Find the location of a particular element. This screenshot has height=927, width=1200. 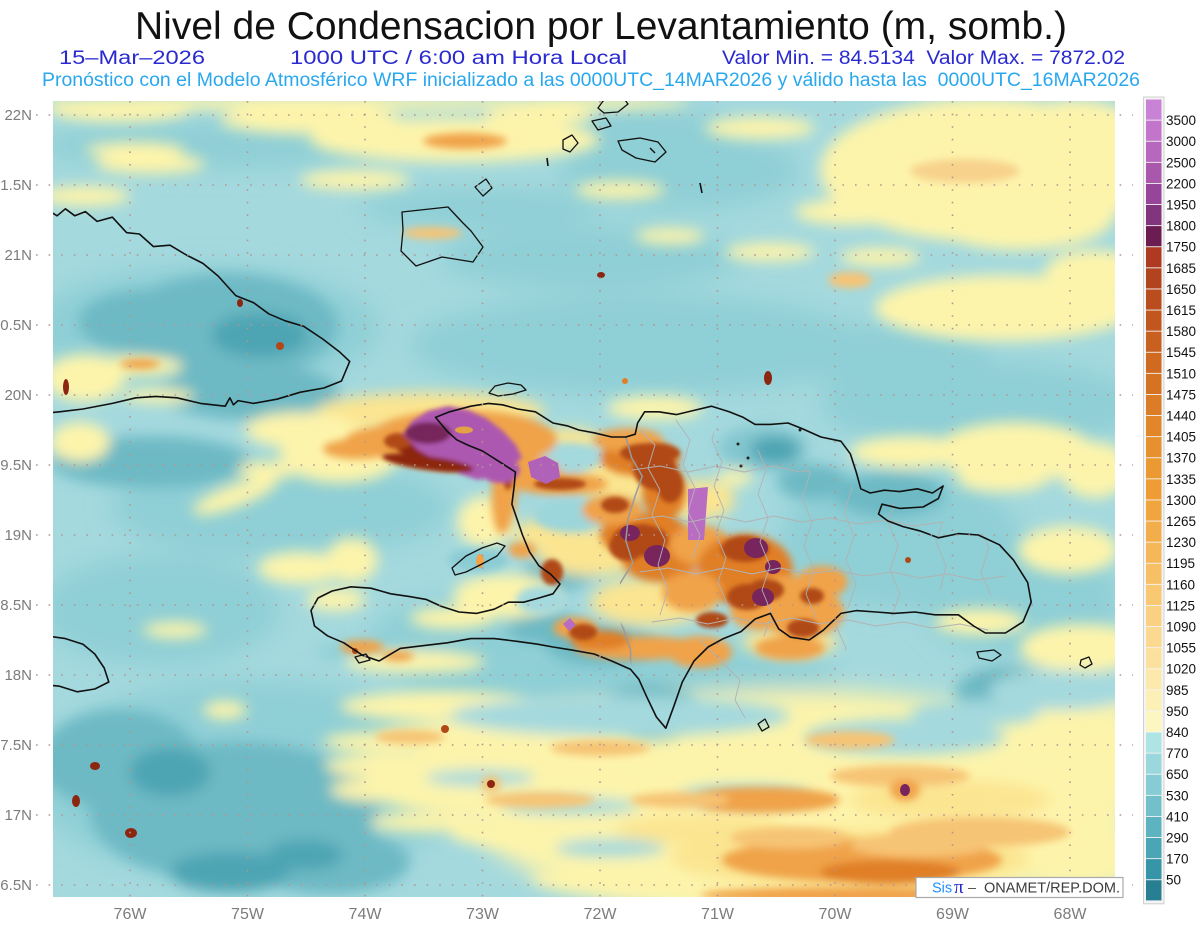

svg-text: 76W is located at coordinates (131, 914).